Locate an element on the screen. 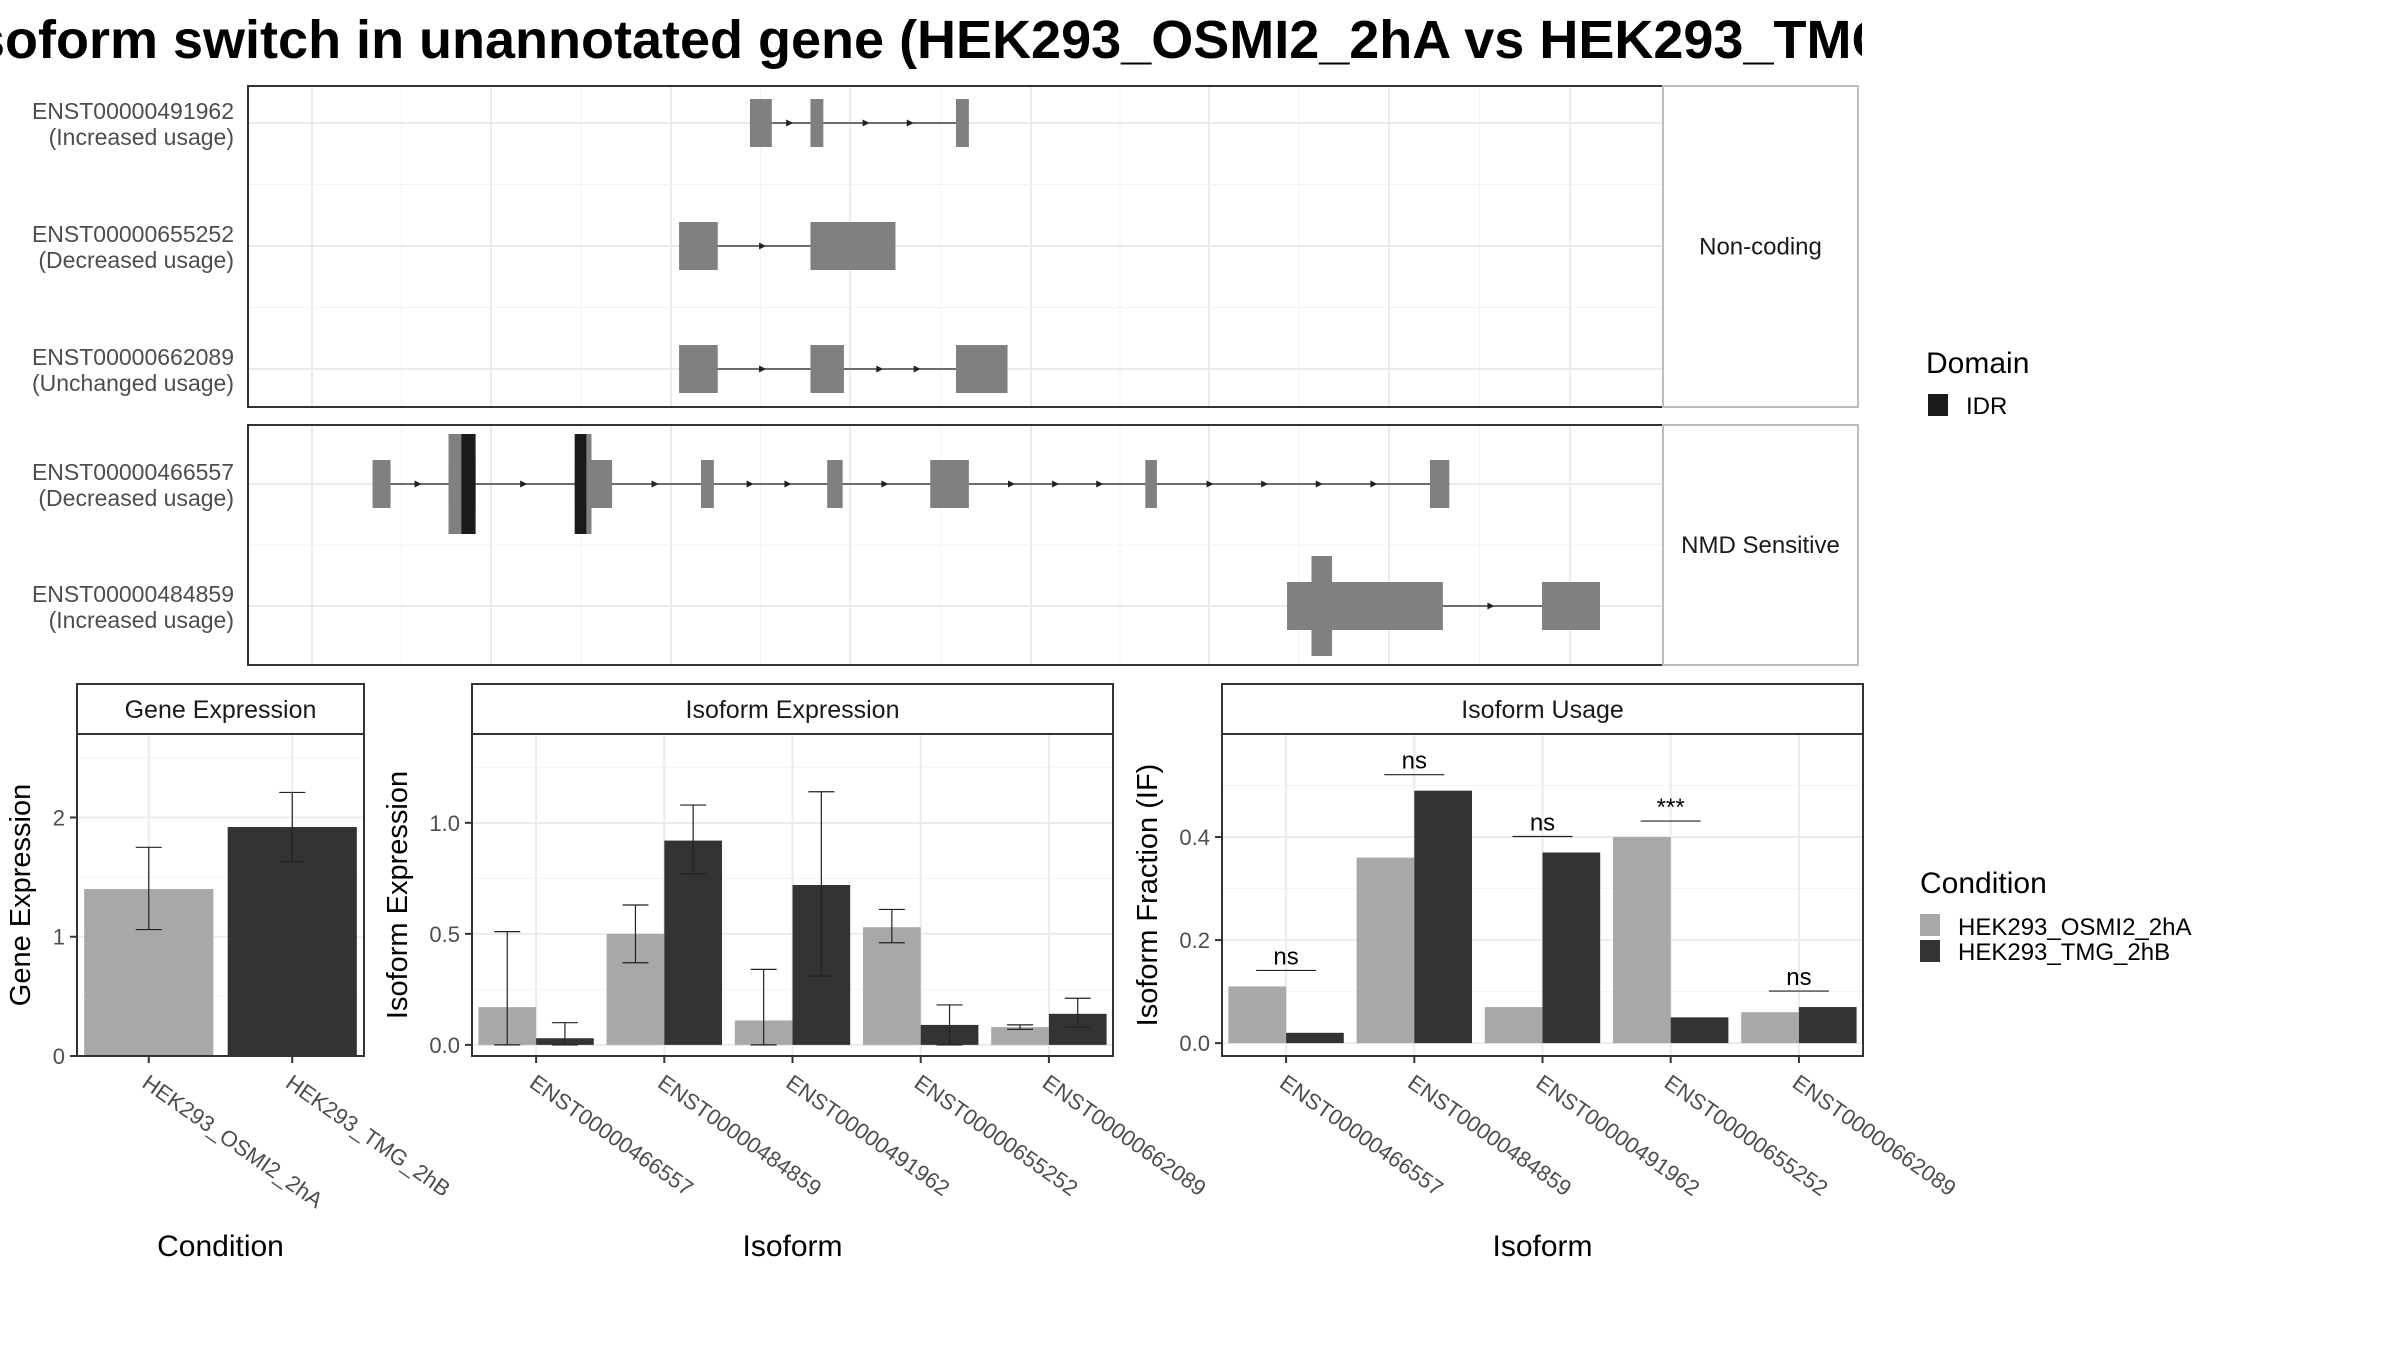 The height and width of the screenshot is (1350, 2400). y-axis-title: Isoform Expression is located at coordinates (398, 895).